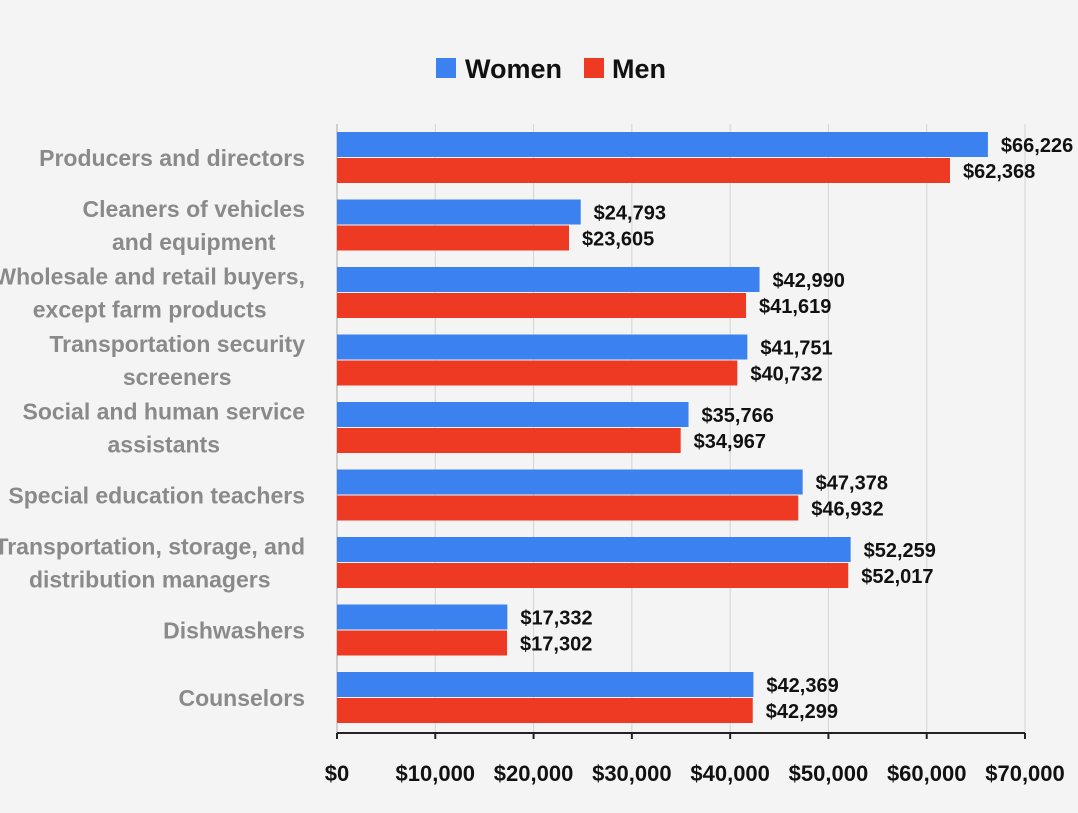 Image resolution: width=1078 pixels, height=813 pixels. What do you see at coordinates (630, 214) in the screenshot?
I see `value-label: $24,793` at bounding box center [630, 214].